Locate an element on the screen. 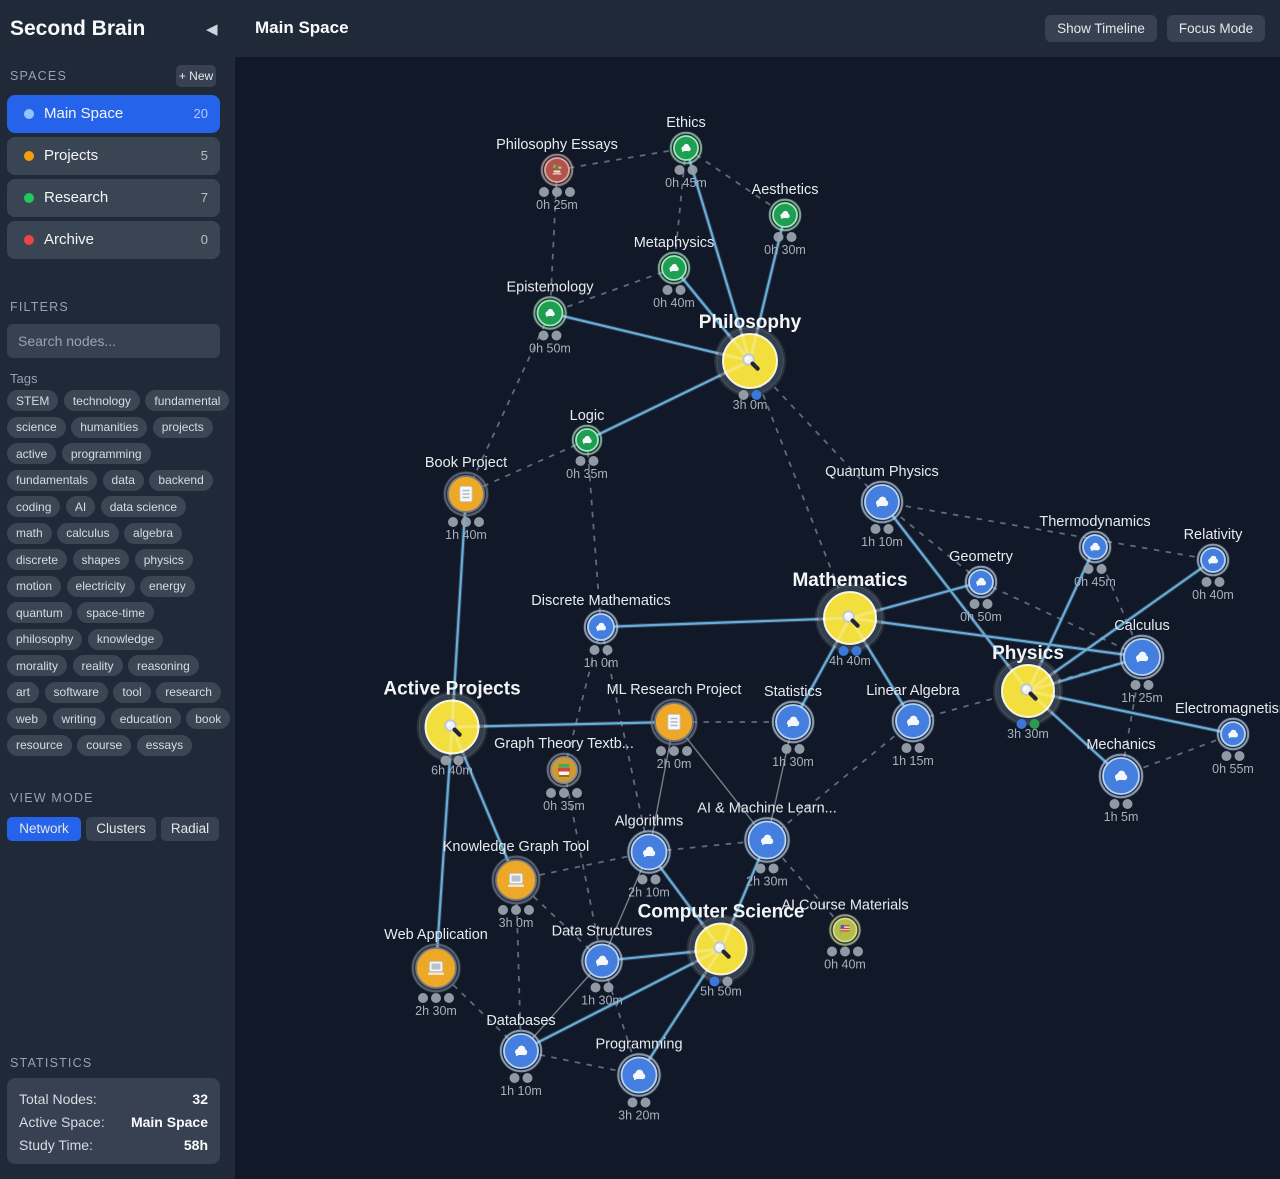 This screenshot has width=1280, height=1179. svg-text: 3h 30m is located at coordinates (1028, 734).